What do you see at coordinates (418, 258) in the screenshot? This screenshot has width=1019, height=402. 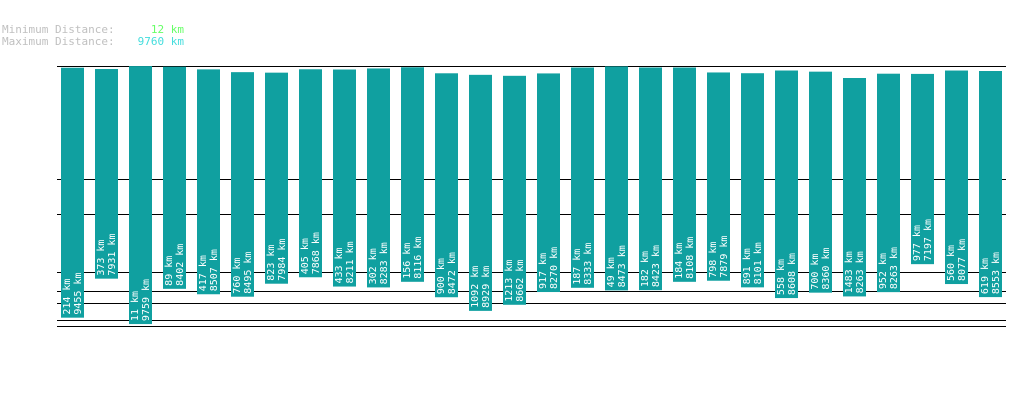 I see `bar-max-label: 8116 km` at bounding box center [418, 258].